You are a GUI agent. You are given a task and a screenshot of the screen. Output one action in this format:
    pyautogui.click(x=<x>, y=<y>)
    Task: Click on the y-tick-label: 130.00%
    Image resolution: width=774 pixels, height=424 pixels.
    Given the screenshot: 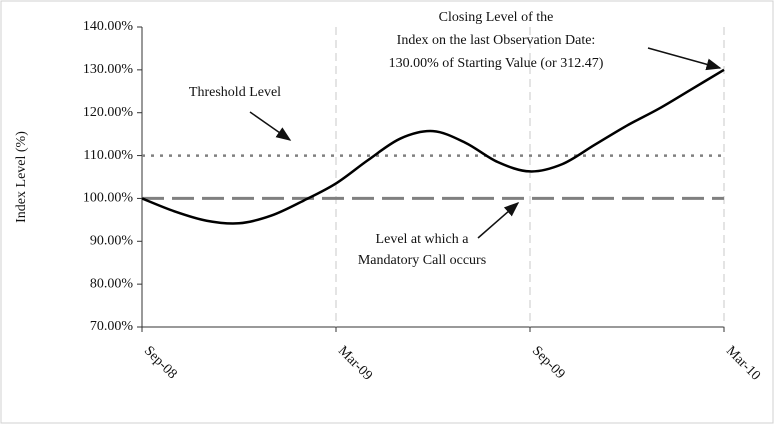 What is the action you would take?
    pyautogui.click(x=108, y=69)
    